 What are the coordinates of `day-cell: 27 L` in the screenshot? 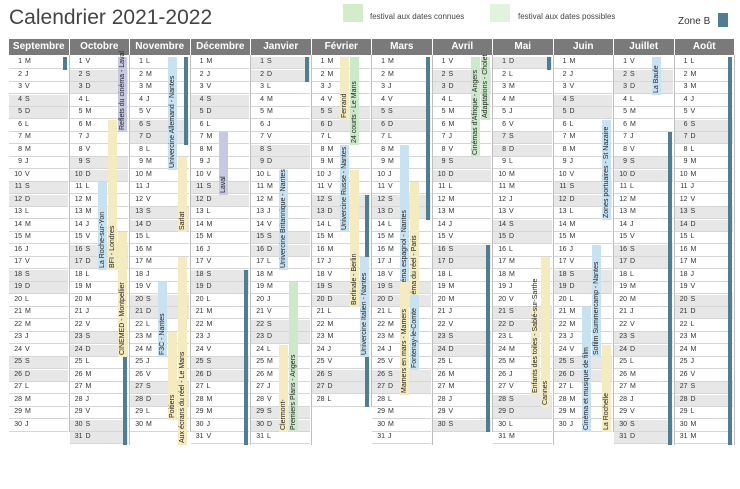 It's located at (38, 388).